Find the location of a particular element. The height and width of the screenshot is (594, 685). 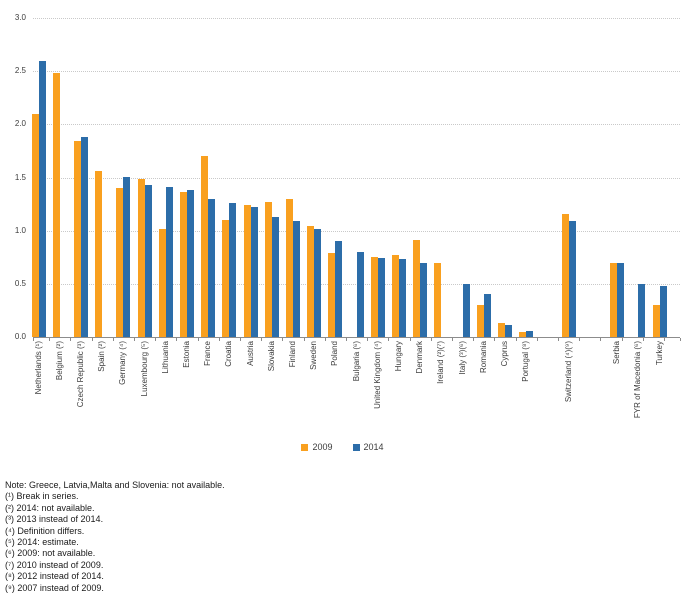

x-axis-label-serbia: Serbia is located at coordinates (617, 353).